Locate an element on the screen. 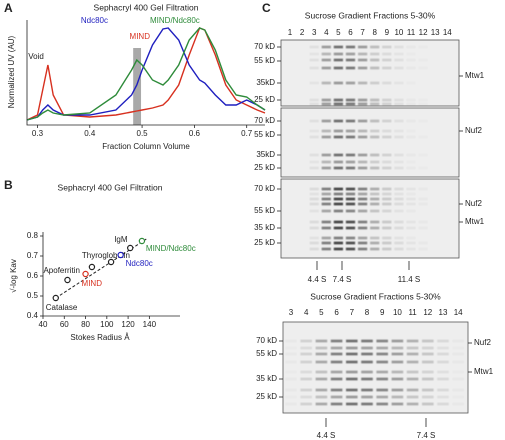 The height and width of the screenshot is (440, 505). panel-label: C is located at coordinates (266, 8).